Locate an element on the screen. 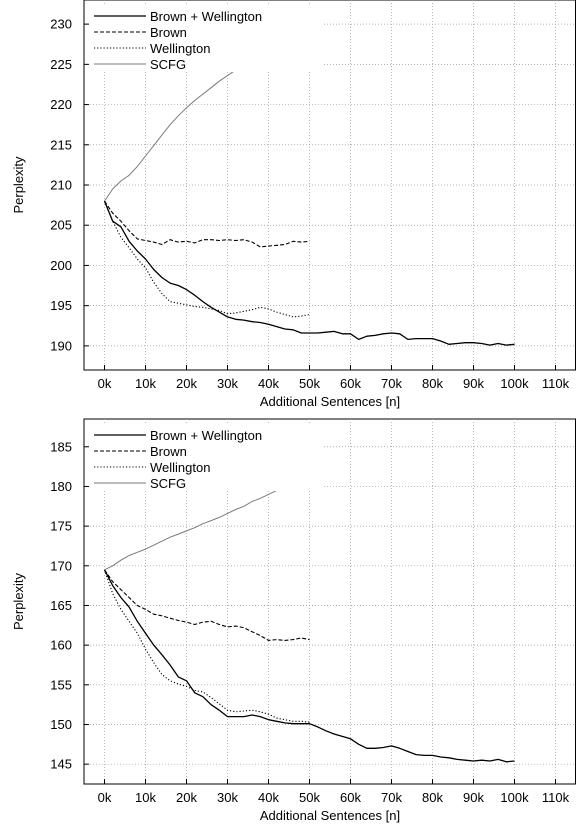 This screenshot has width=576, height=839. y-tick-label: 170 is located at coordinates (61, 565).